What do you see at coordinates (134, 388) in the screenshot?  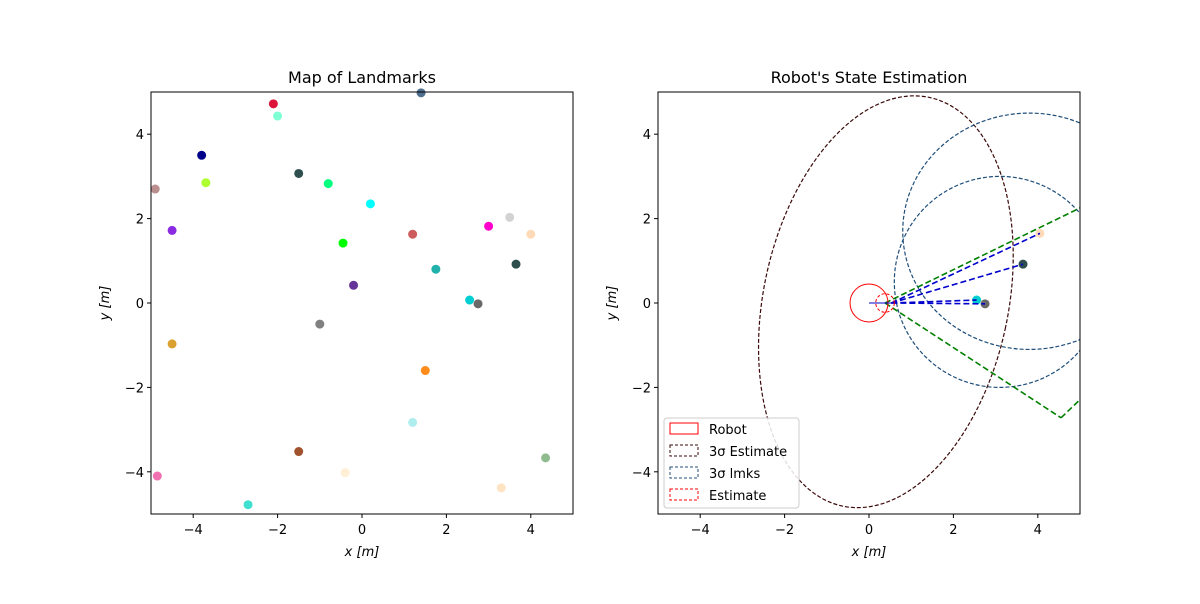 I see `left-ytick-label: −2` at bounding box center [134, 388].